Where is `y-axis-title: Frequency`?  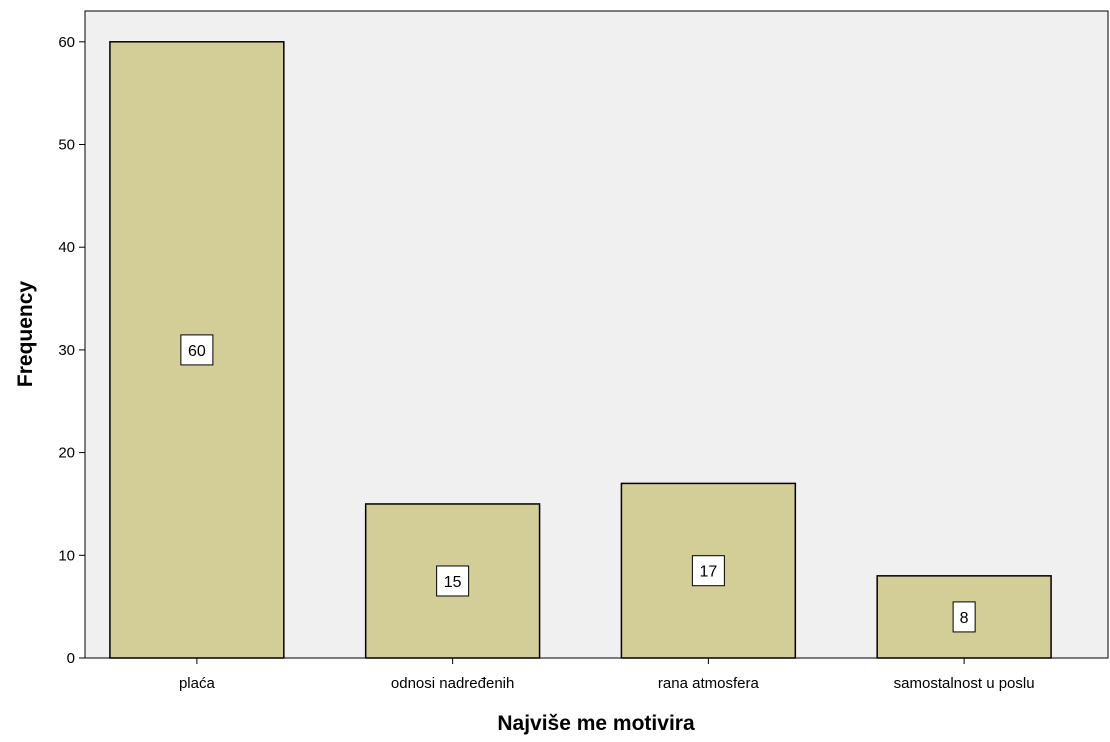
y-axis-title: Frequency is located at coordinates (25, 334).